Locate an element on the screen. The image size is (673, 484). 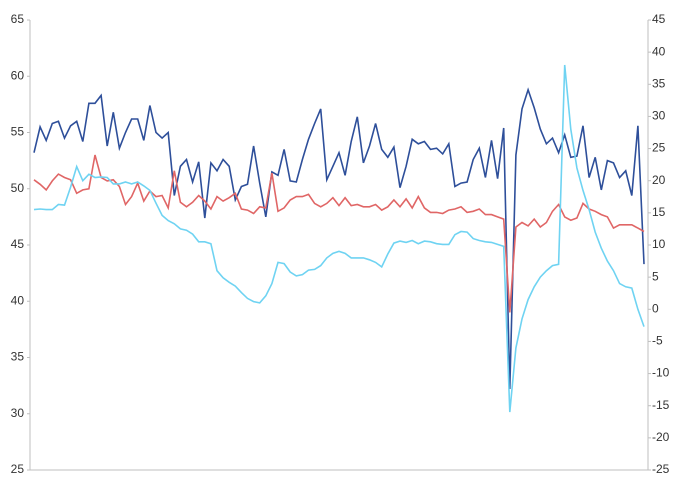
y2-tick-label: 0 is located at coordinates (655, 308).